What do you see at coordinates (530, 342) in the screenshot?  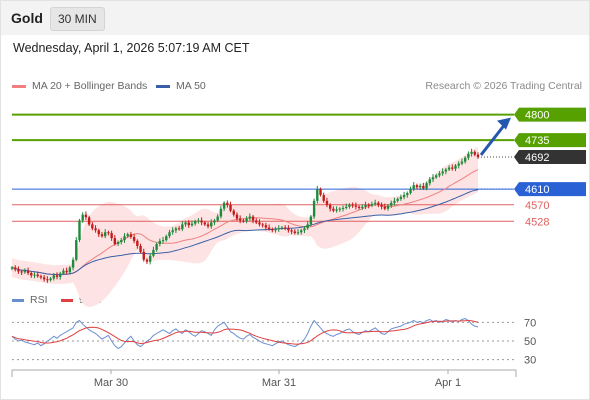 I see `rsi-tick-50: 50` at bounding box center [530, 342].